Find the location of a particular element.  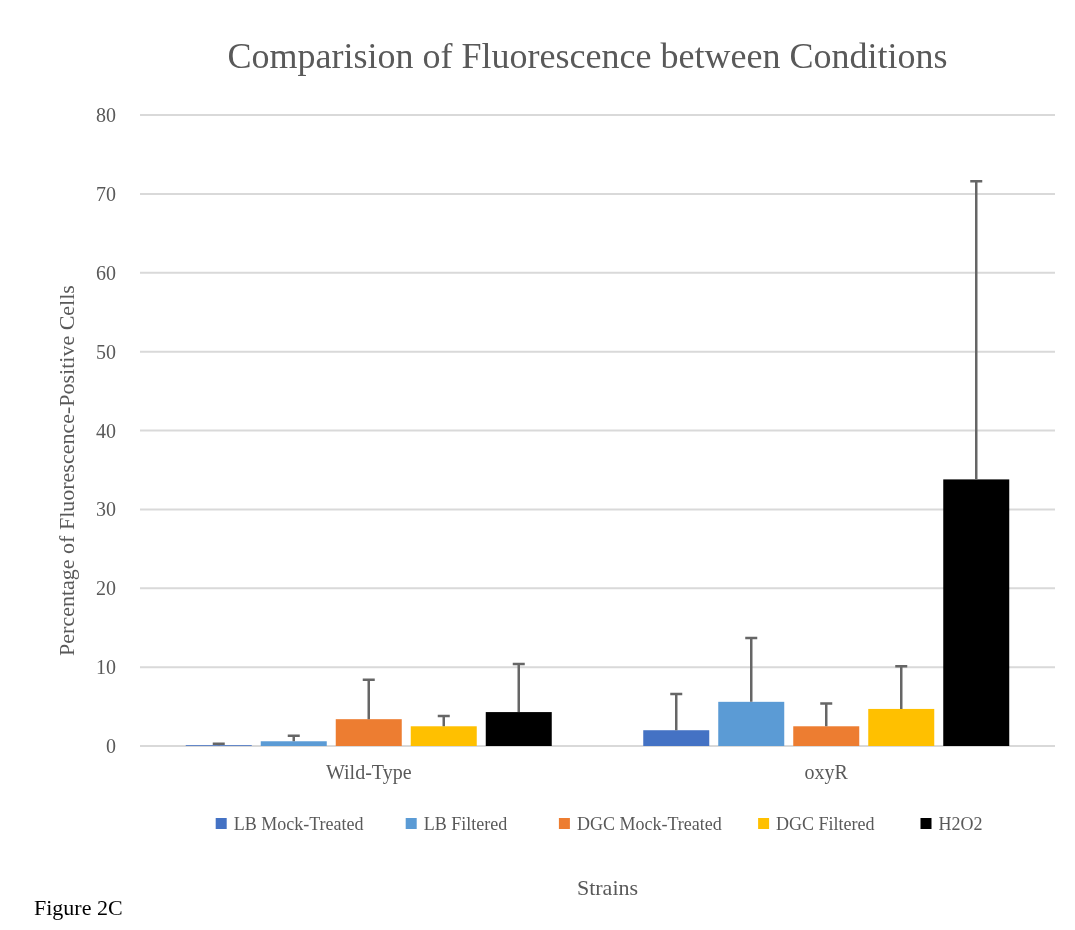

y-tick-label: 20 is located at coordinates (106, 588).